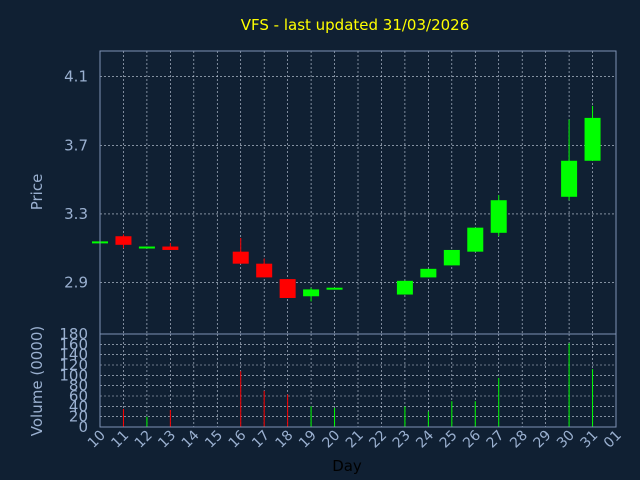 The image size is (640, 480). I want to click on volume-tick-label: 160, so click(73, 344).